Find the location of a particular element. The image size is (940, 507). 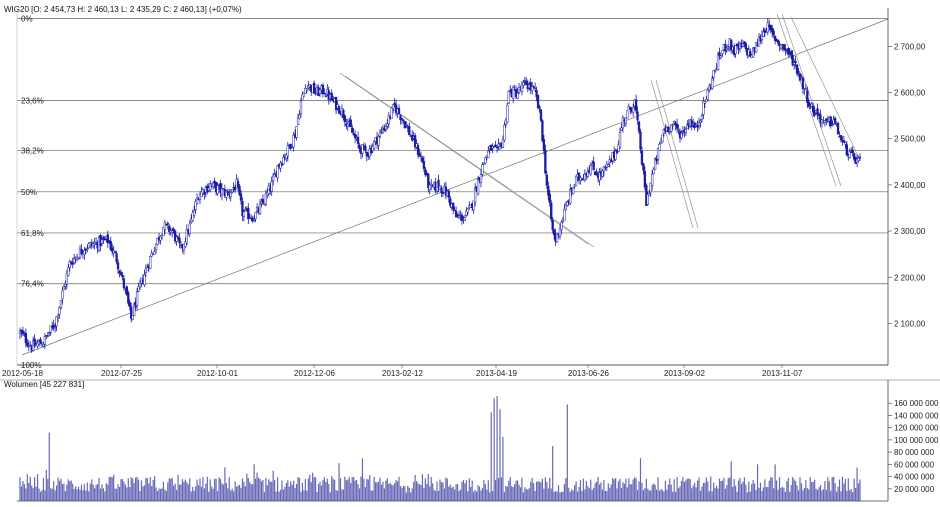

fib-level-label: 38,2% is located at coordinates (32, 151).